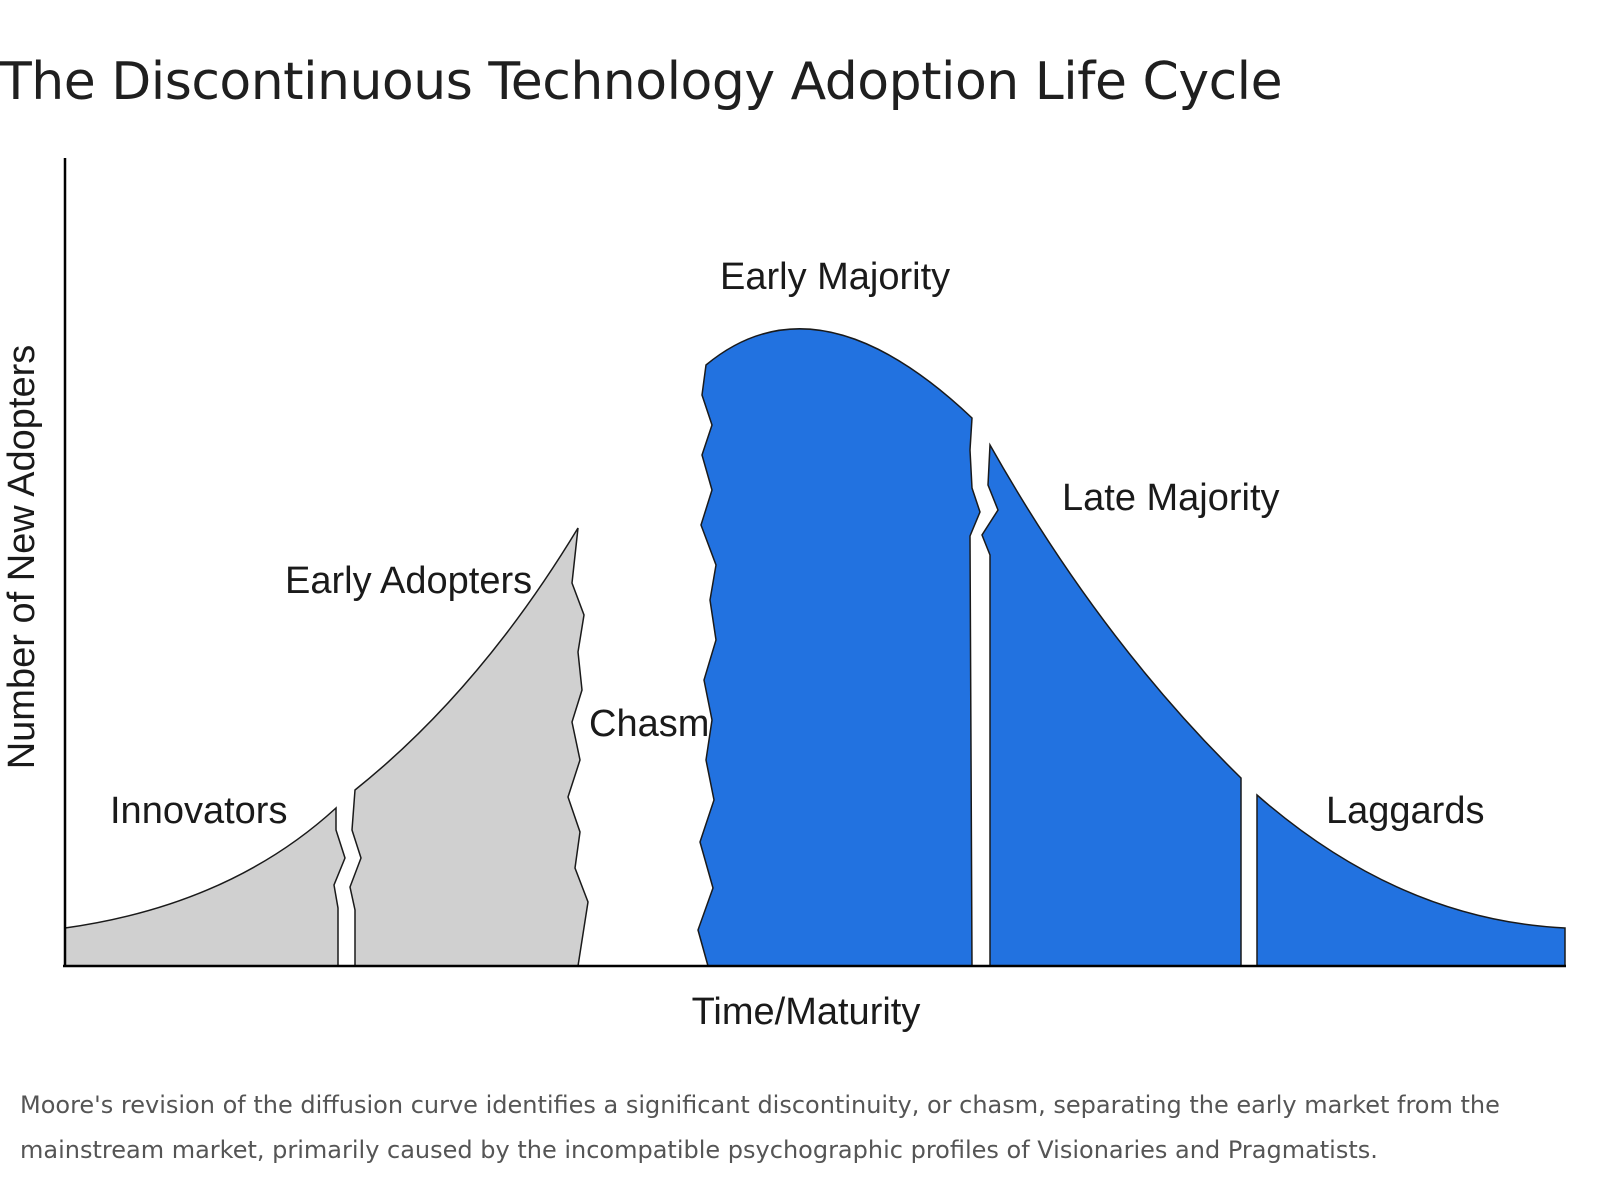  Describe the element at coordinates (806, 1012) in the screenshot. I see `x-axis-label: Time/Maturity` at that location.